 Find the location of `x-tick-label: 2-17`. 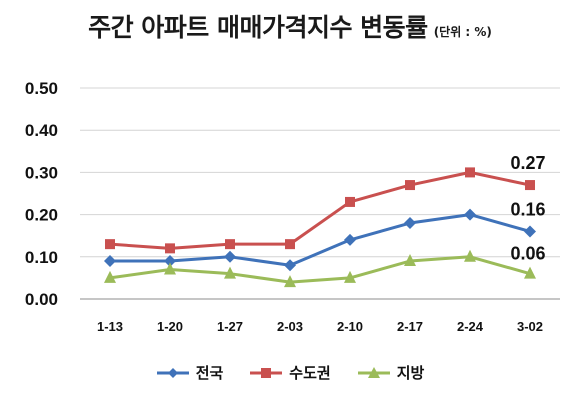

x-tick-label: 2-17 is located at coordinates (410, 326).